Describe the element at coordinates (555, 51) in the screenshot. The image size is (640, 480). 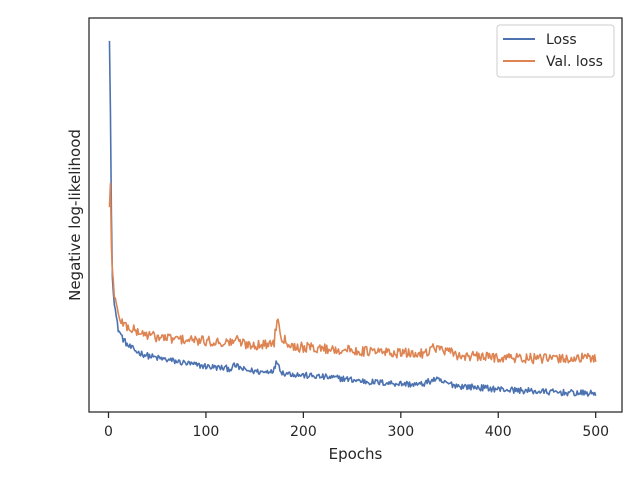
I see `legend: Loss Val. loss` at that location.